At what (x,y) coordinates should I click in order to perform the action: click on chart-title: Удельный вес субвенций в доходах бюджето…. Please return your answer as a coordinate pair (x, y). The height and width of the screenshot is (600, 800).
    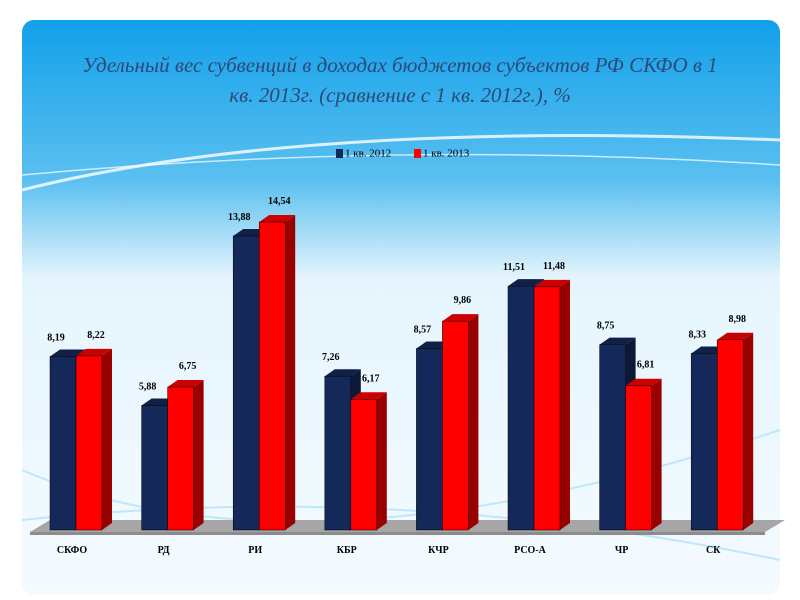
    Looking at the image, I should click on (400, 80).